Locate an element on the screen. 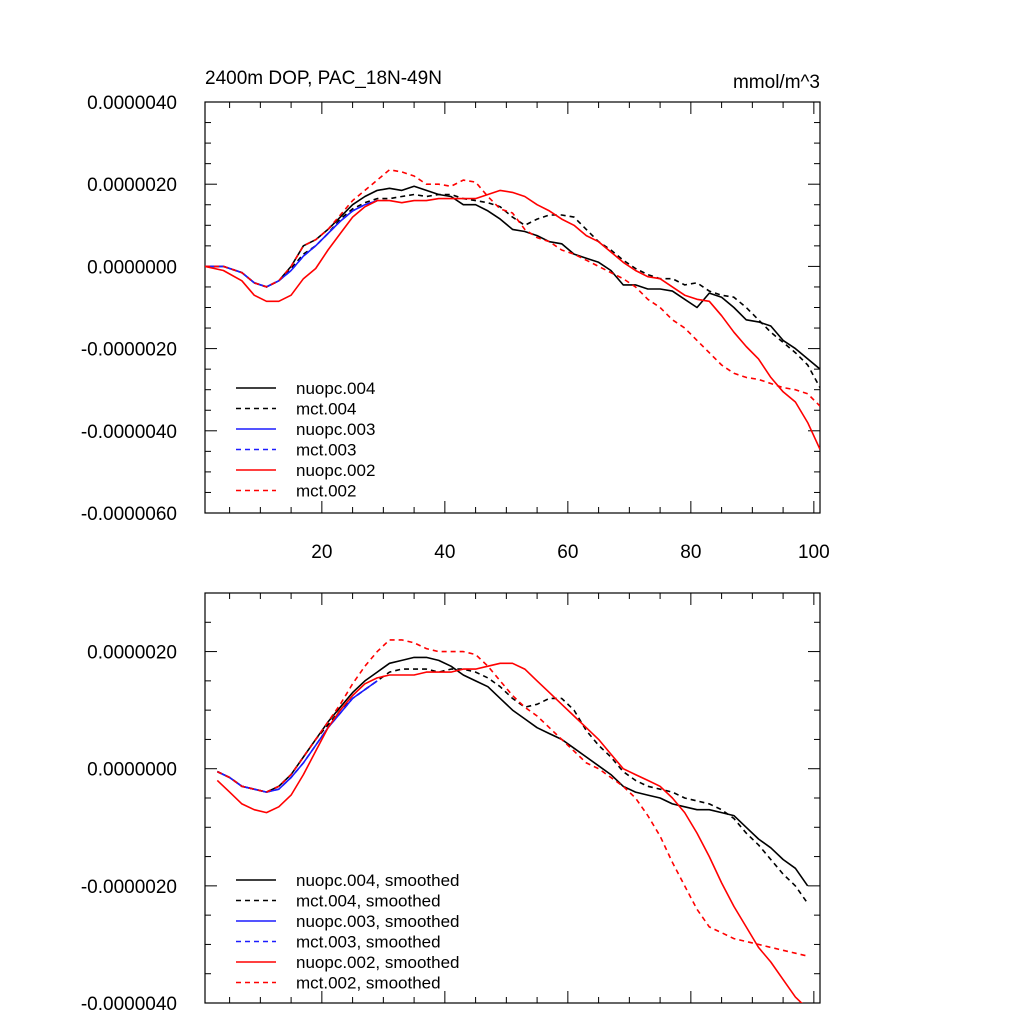 Image resolution: width=1024 pixels, height=1024 pixels. x-tick-label: 60 is located at coordinates (567, 552).